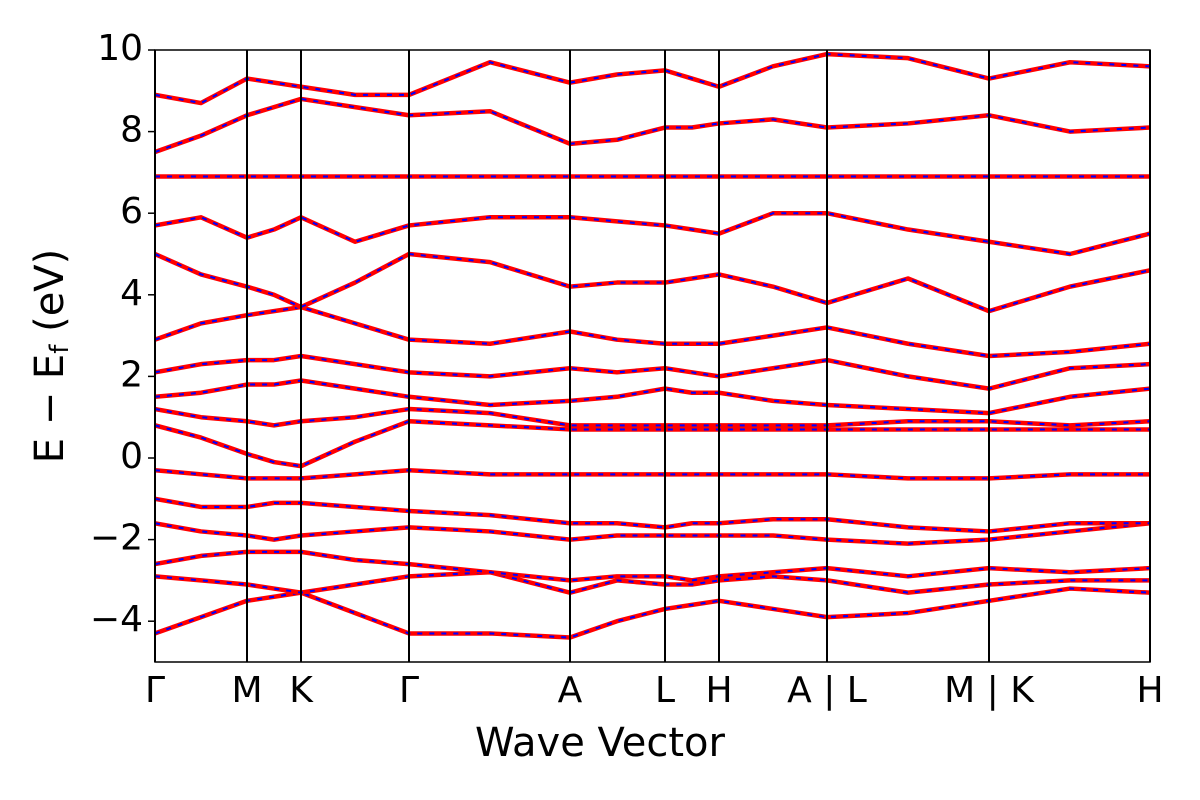 The width and height of the screenshot is (1200, 800). I want to click on x-tick-label: L, so click(665, 690).